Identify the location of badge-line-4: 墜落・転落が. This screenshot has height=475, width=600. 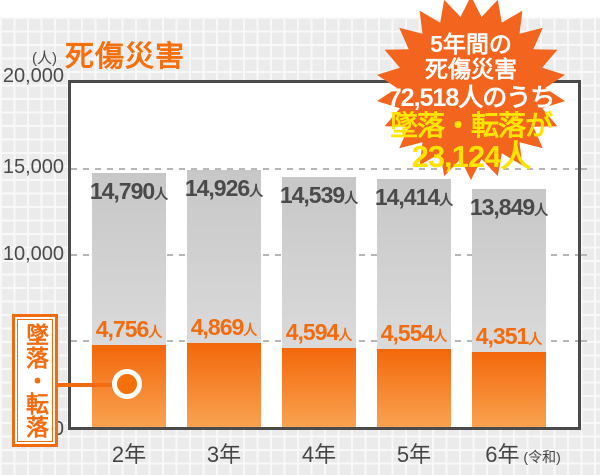
(471, 125).